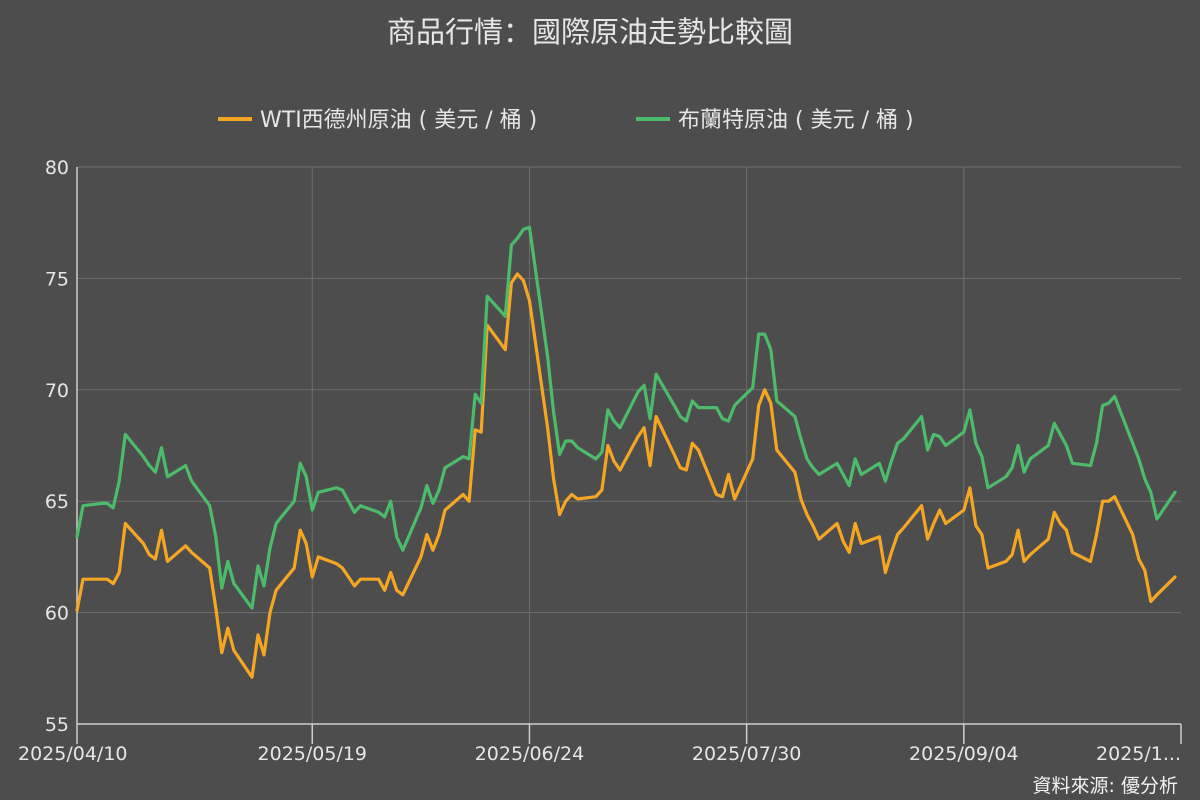 Image resolution: width=1200 pixels, height=800 pixels. I want to click on y-axis-ticks: 55 60 65 70 75 80, so click(57, 446).